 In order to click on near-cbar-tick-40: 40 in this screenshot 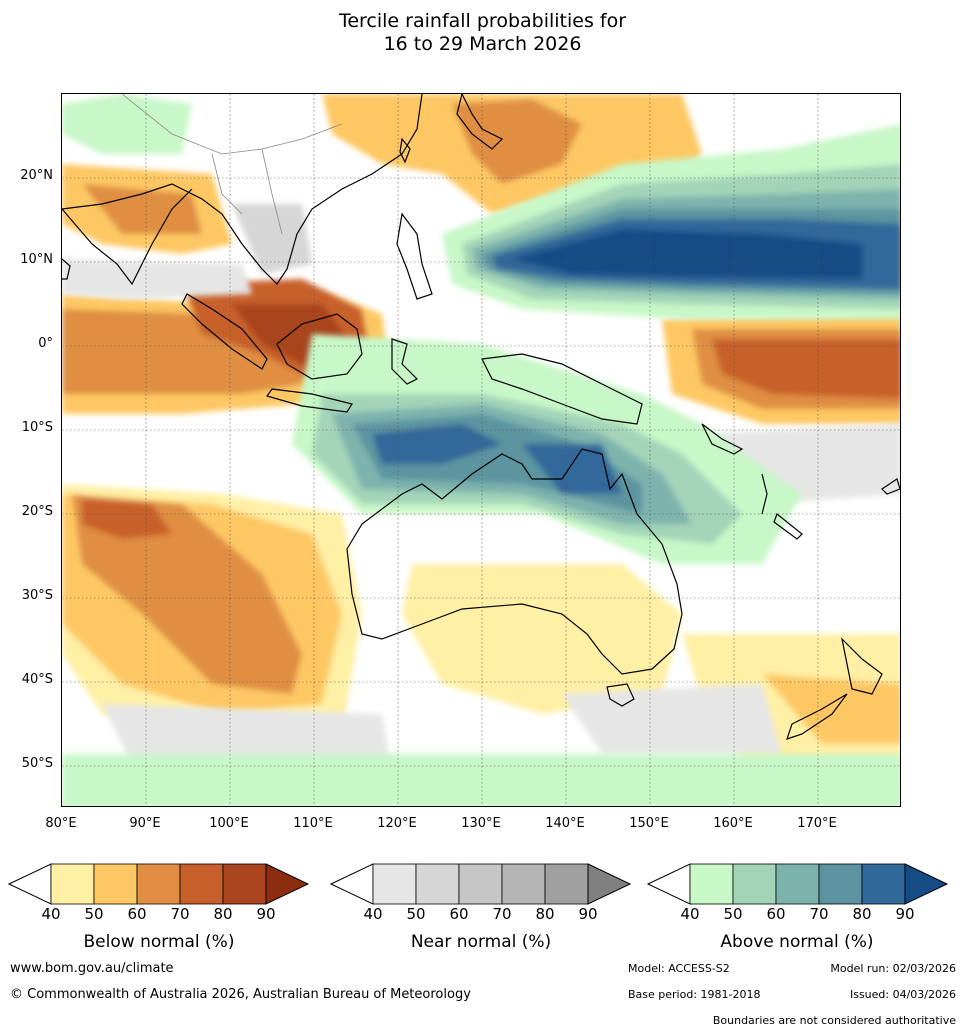, I will do `click(373, 914)`.